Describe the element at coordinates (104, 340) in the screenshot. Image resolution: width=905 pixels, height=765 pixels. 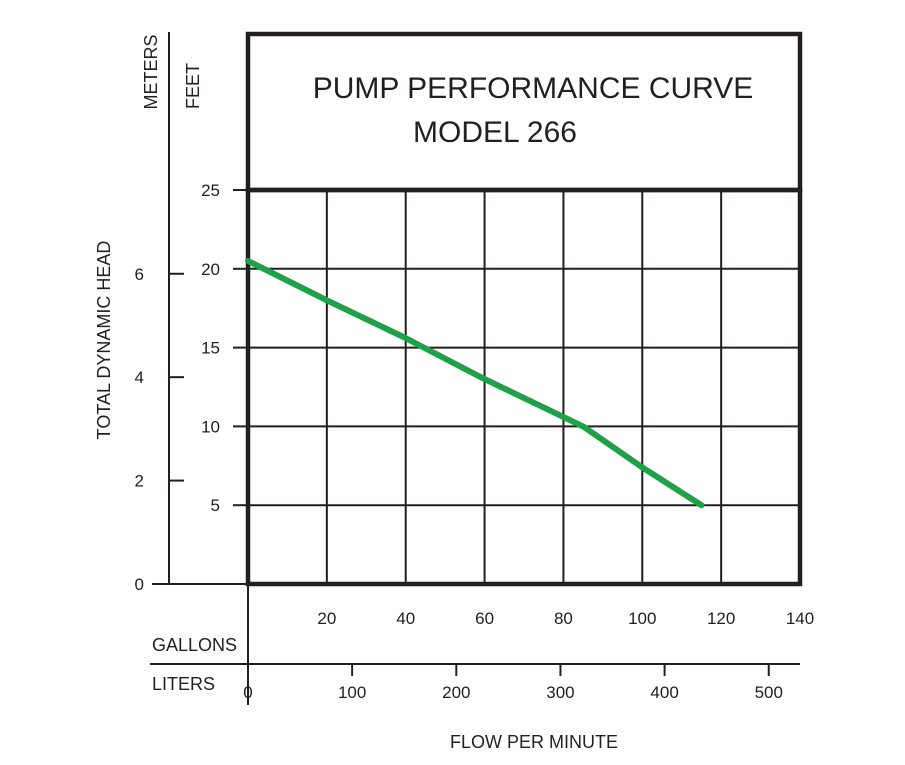
I see `y-axis-title: TOTAL DYNAMIC HEAD` at that location.